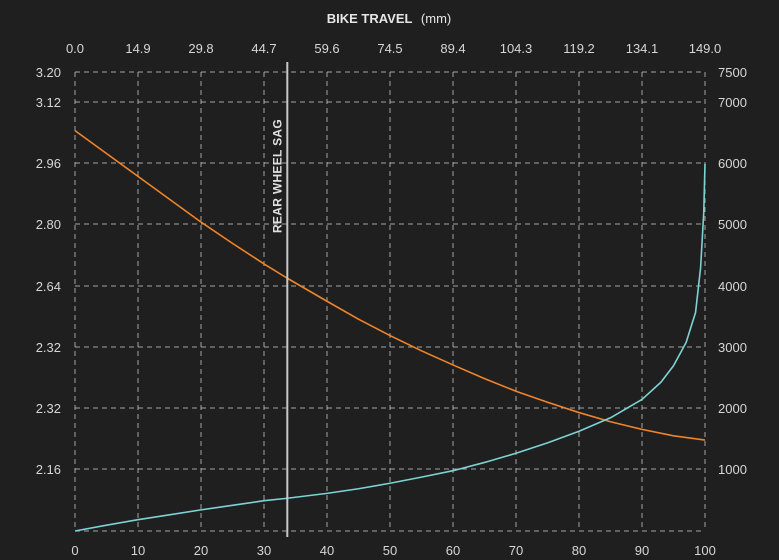 The image size is (779, 560). Describe the element at coordinates (327, 550) in the screenshot. I see `x-bottom-tick-label: 40` at that location.